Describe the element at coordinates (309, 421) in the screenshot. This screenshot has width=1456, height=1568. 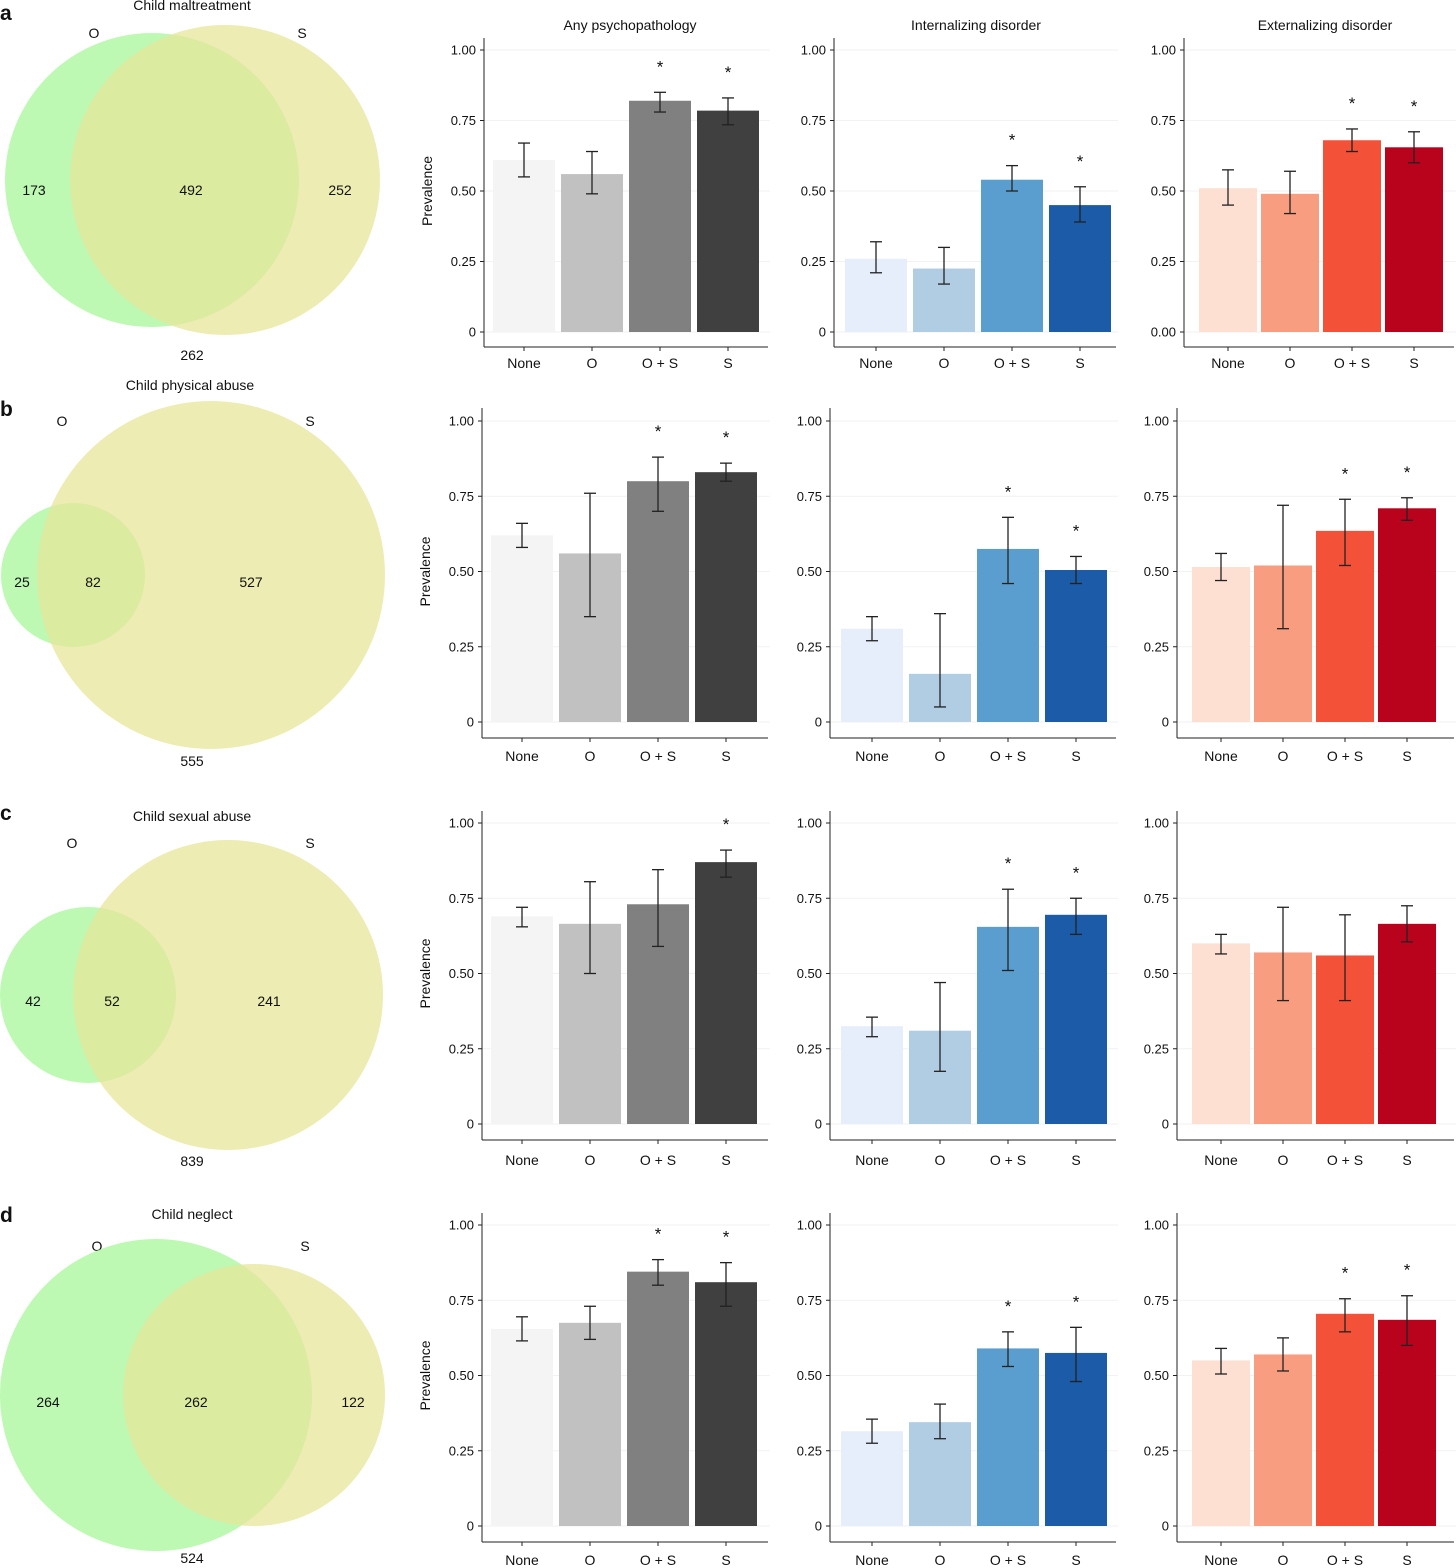
I see `venn-right-label-b: S` at that location.